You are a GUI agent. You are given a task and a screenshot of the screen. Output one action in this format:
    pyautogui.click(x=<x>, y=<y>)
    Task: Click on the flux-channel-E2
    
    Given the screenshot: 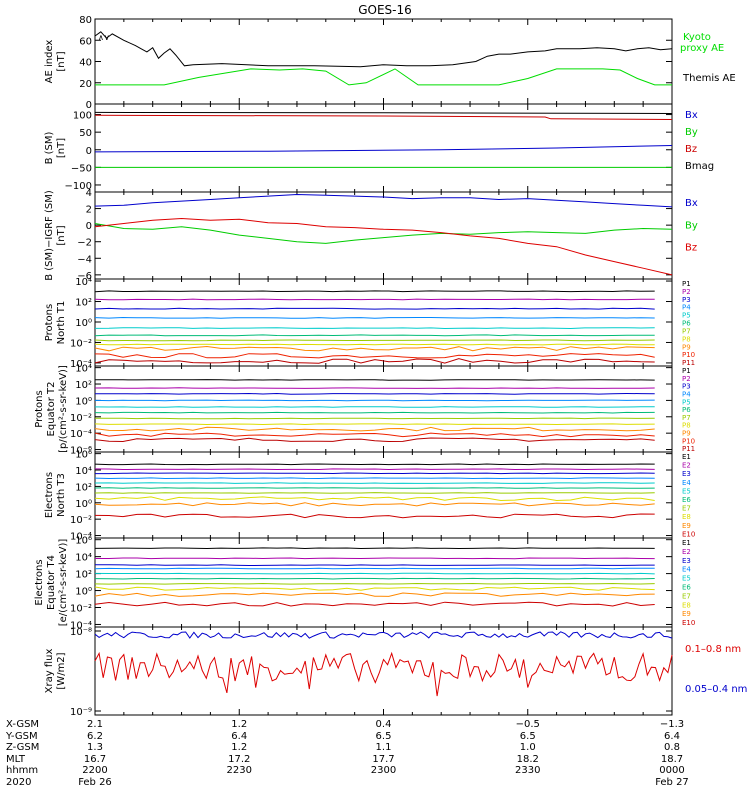 What is the action you would take?
    pyautogui.click(x=375, y=558)
    